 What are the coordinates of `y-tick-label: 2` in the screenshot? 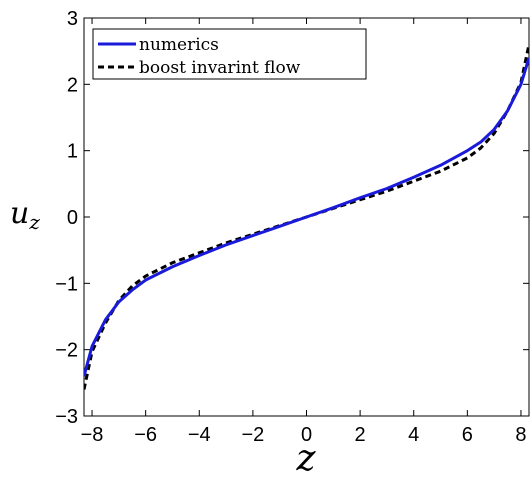 It's located at (72, 85).